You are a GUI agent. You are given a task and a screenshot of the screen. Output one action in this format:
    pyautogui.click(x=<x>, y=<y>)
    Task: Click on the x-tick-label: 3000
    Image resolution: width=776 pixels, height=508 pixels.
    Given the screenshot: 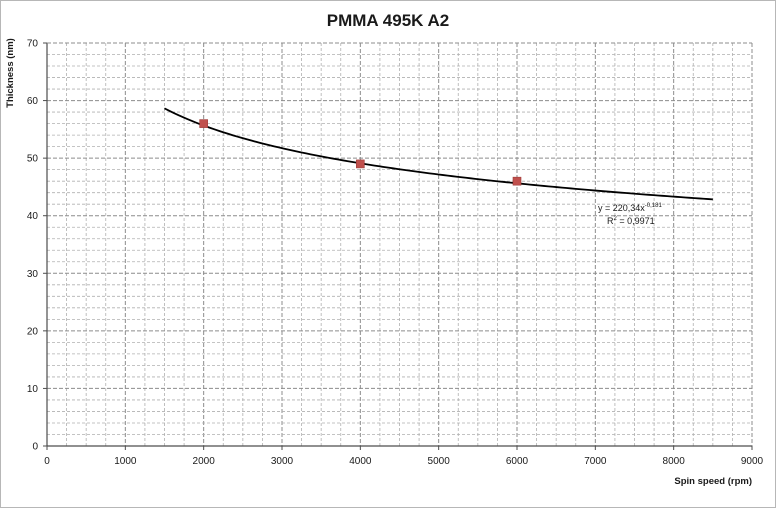 What is the action you would take?
    pyautogui.click(x=282, y=461)
    